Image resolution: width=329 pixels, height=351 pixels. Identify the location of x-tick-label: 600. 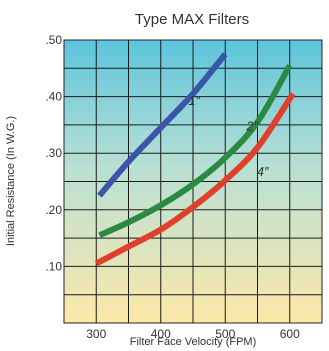
(290, 334).